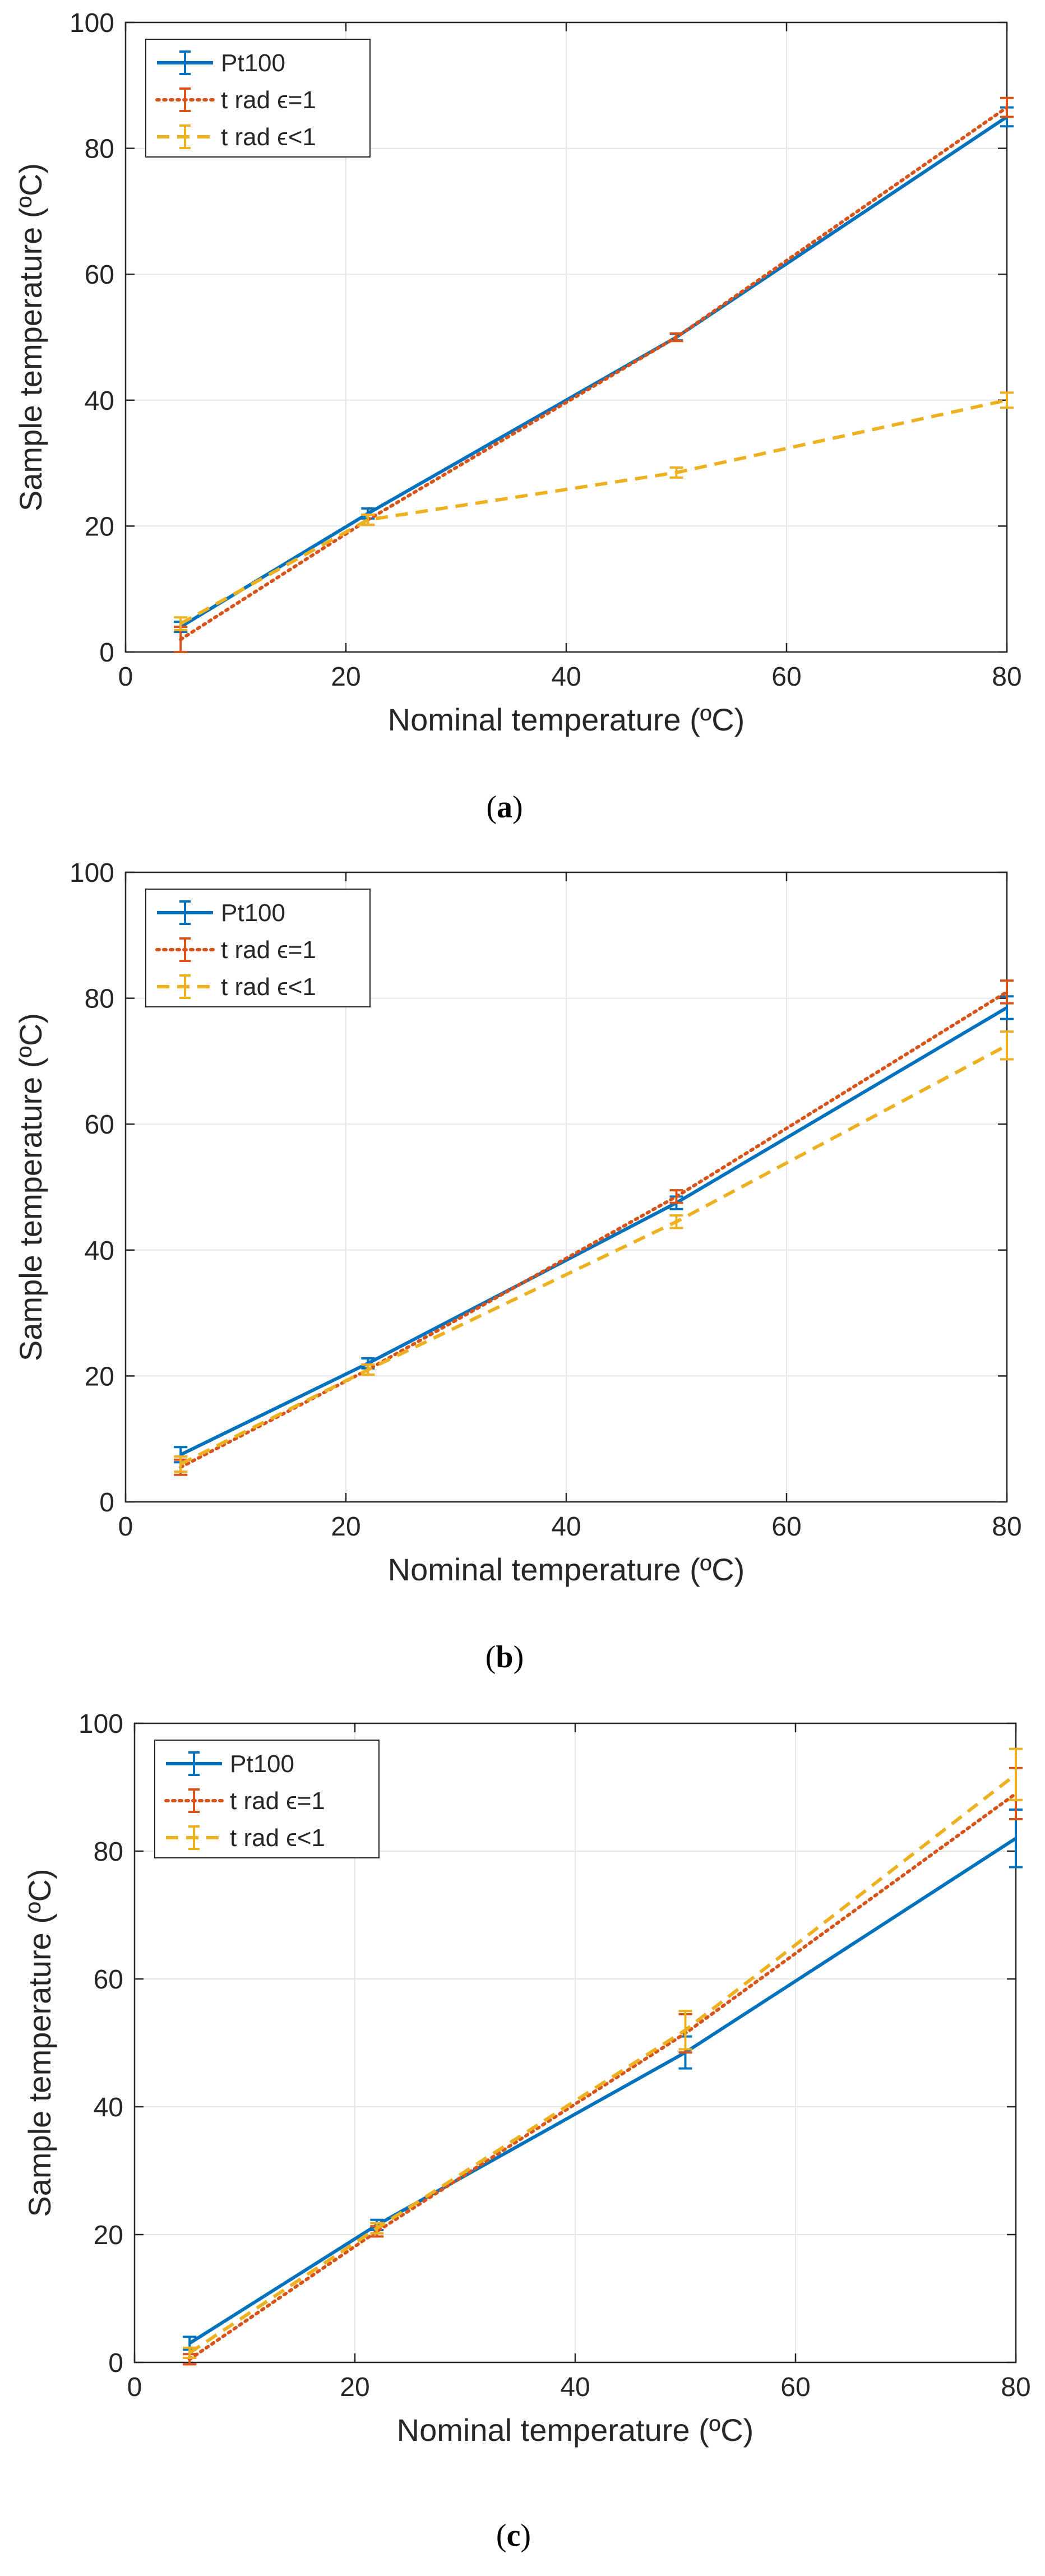  I want to click on panel-caption: (a), so click(504, 807).